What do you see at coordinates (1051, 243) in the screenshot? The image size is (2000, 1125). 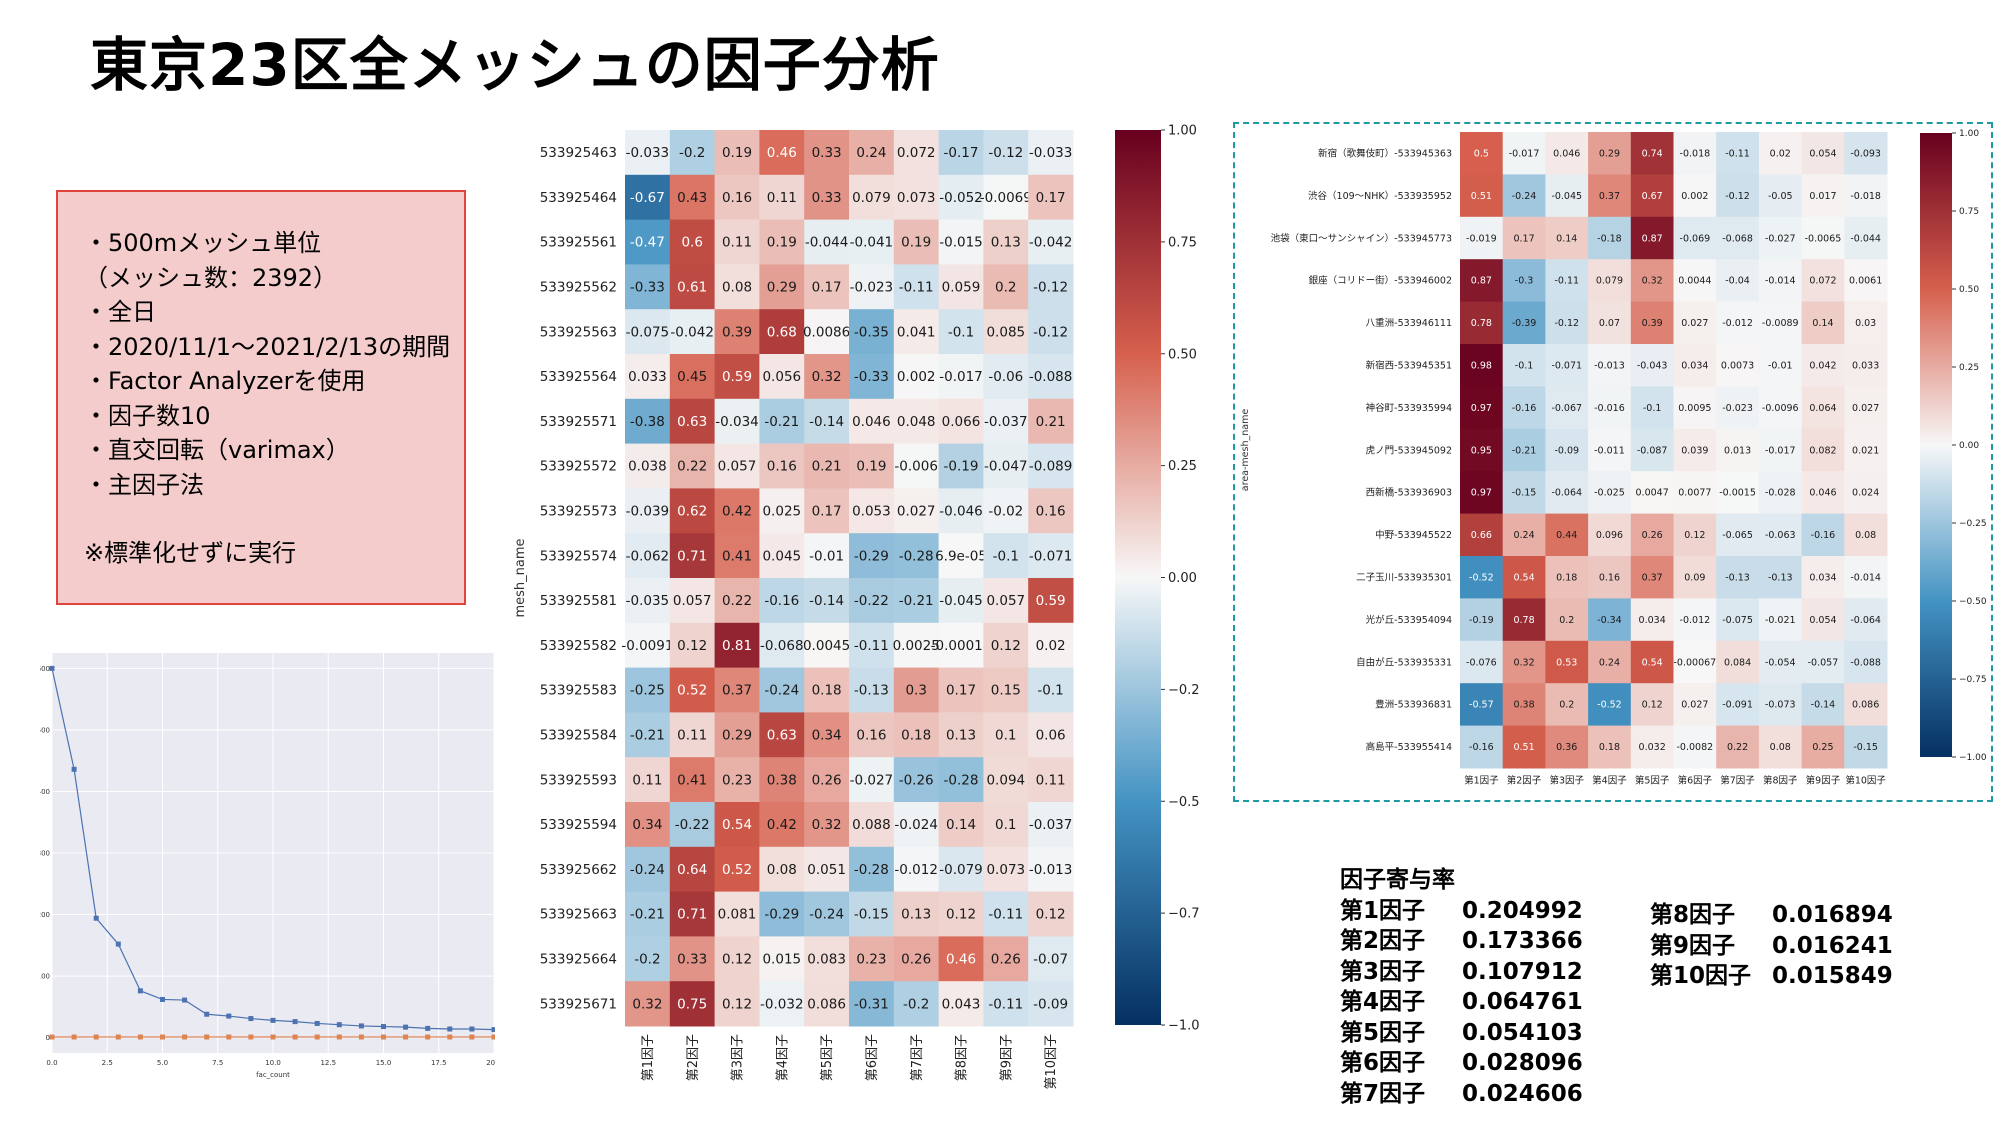 I see `cell-value-label: -0.042` at bounding box center [1051, 243].